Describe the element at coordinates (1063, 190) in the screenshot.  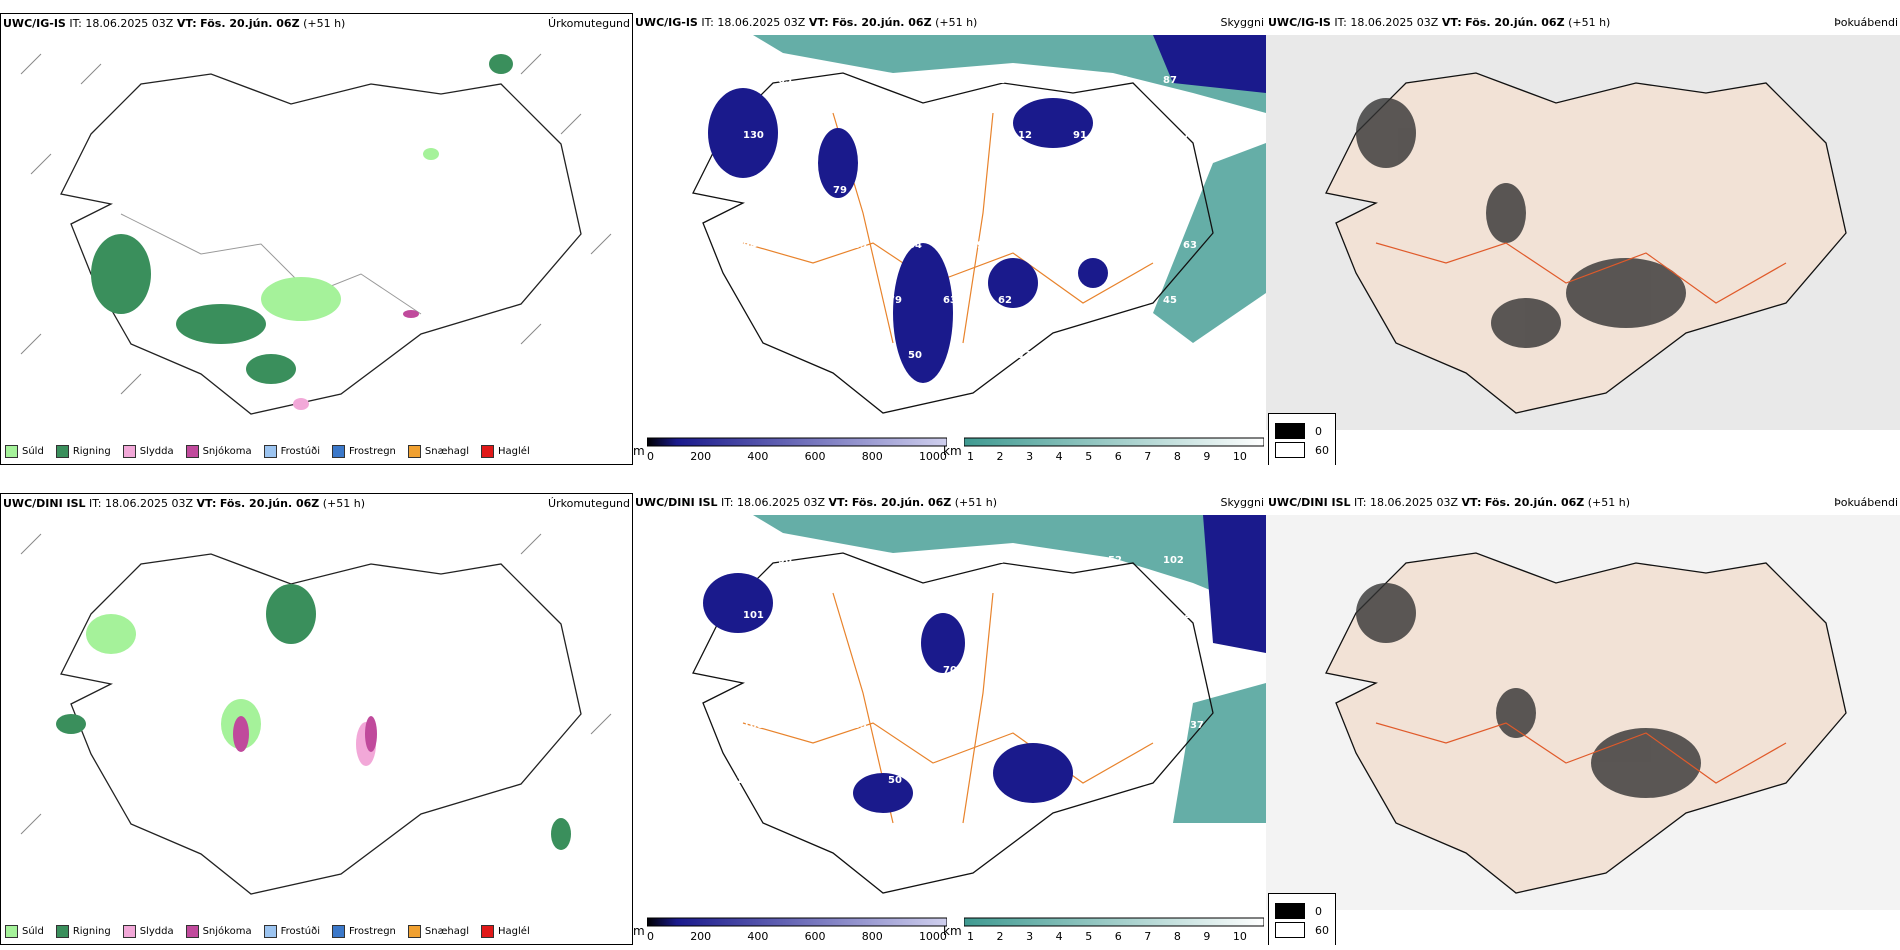
I see `visibility-value-label: 185` at that location.